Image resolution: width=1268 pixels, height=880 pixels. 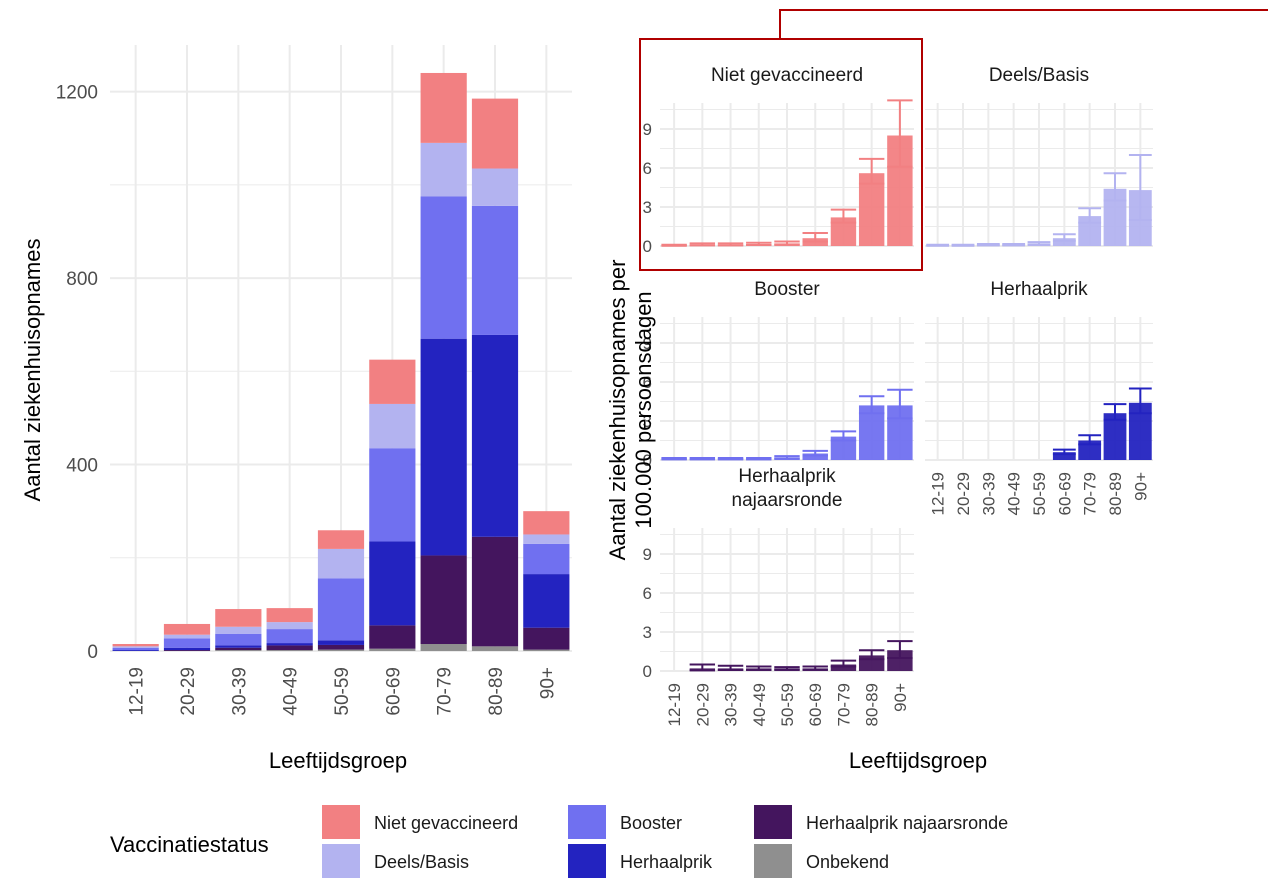 I want to click on highlight-pointer-line, so click(x=1023, y=24).